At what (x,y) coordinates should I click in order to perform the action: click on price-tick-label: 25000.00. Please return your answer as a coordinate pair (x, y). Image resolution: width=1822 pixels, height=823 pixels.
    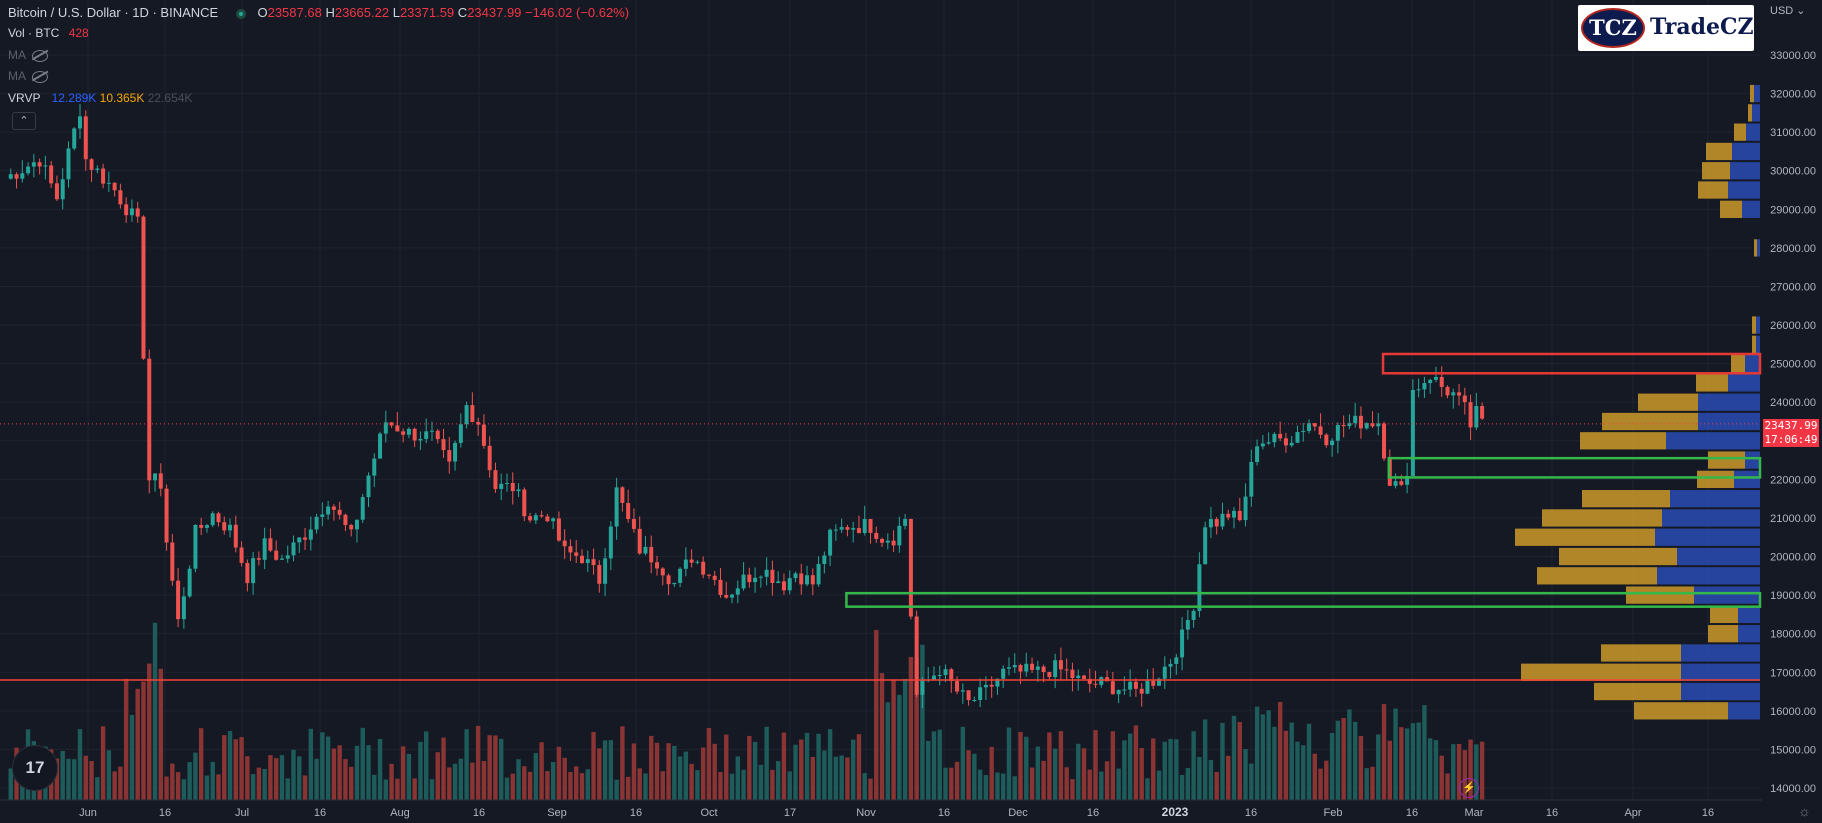
    Looking at the image, I should click on (1793, 365).